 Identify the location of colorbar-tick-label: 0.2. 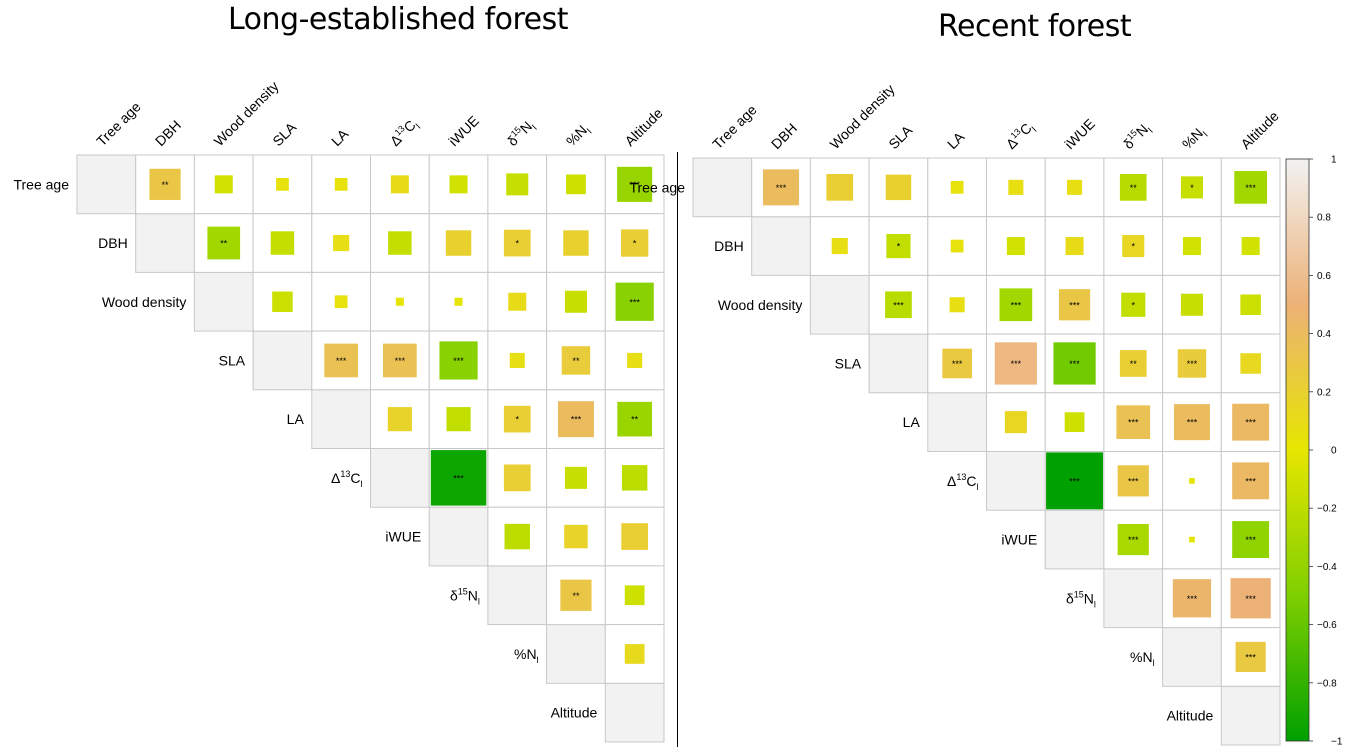
(1324, 392).